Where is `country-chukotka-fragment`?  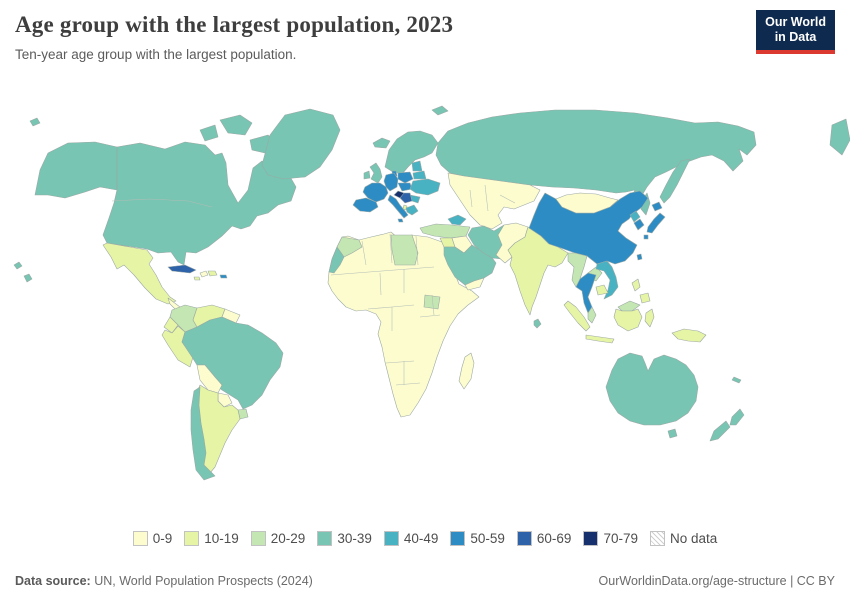
country-chukotka-fragment is located at coordinates (839, 137).